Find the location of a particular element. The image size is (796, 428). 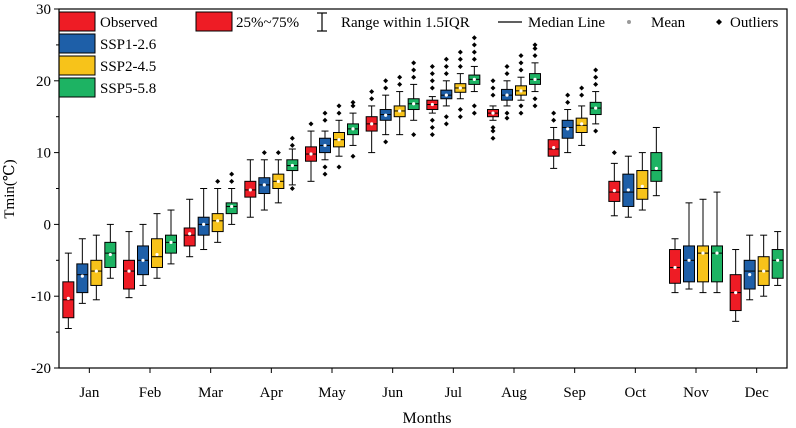

legend-swatch-ssp245 is located at coordinates (77, 65).